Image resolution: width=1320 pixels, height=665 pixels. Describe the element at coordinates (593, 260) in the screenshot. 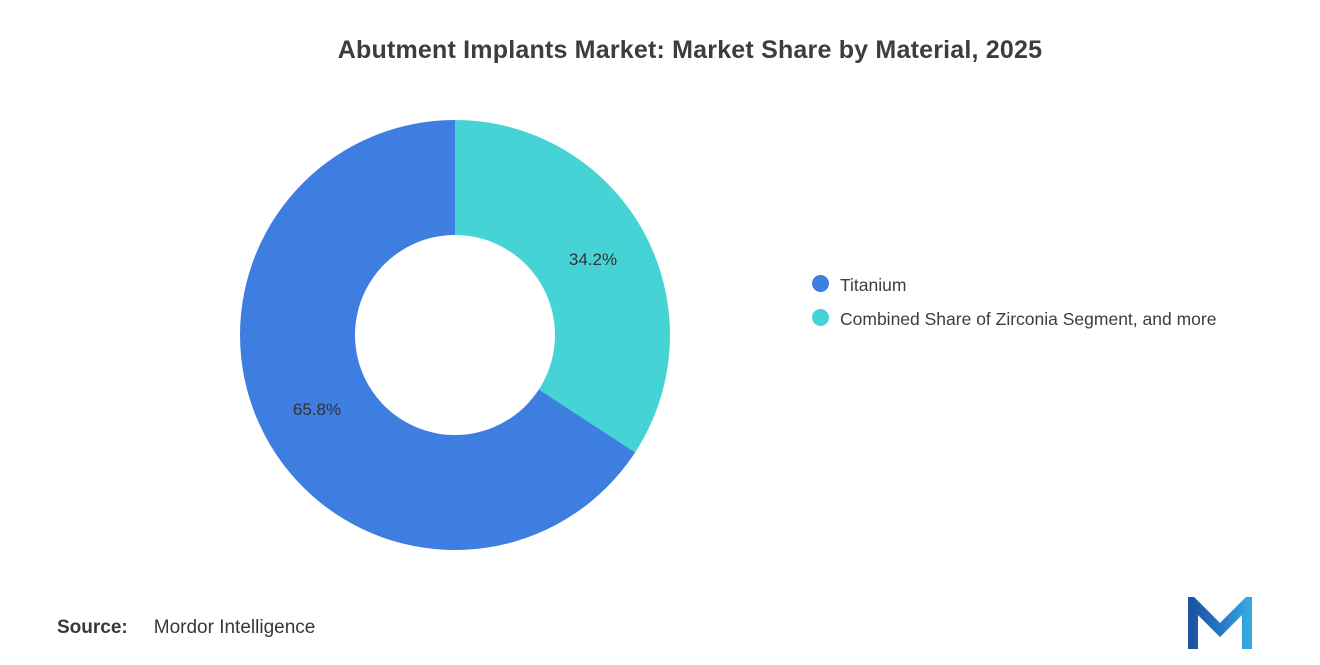

I see `slice-label: 34.2%` at that location.